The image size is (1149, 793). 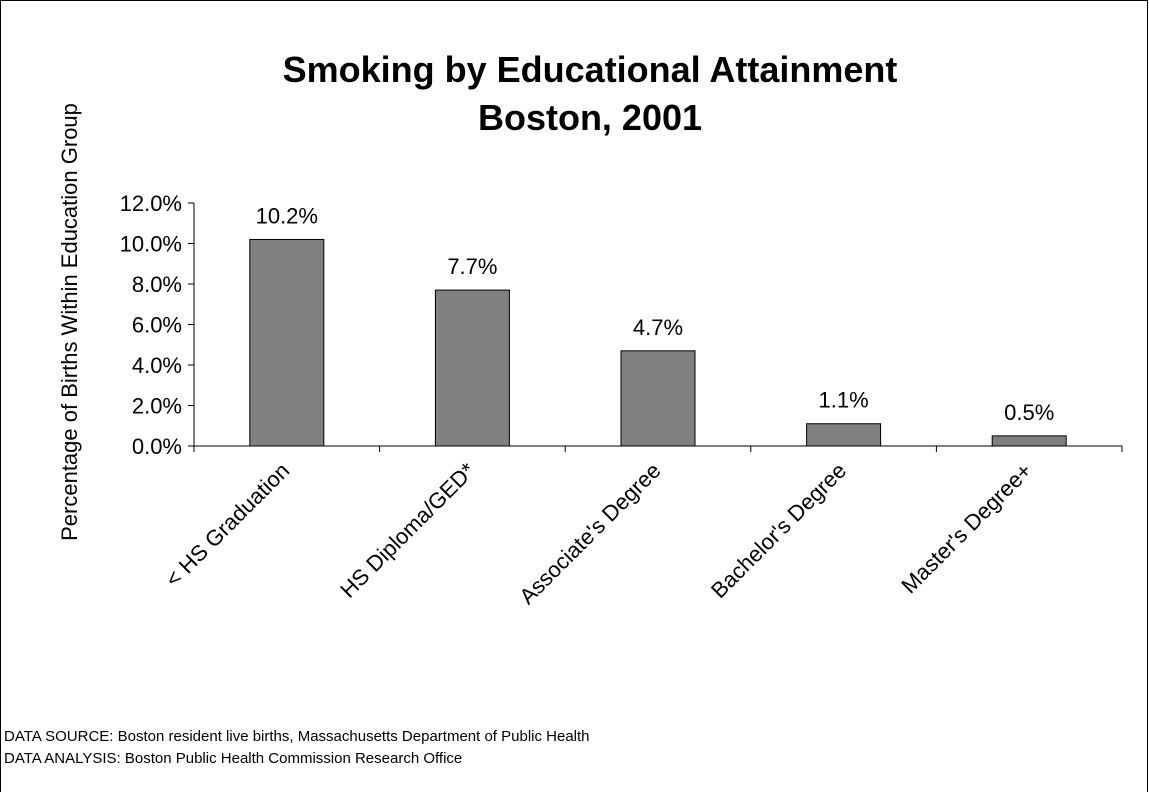 I want to click on y-tick-label: 2.0%, so click(x=157, y=406).